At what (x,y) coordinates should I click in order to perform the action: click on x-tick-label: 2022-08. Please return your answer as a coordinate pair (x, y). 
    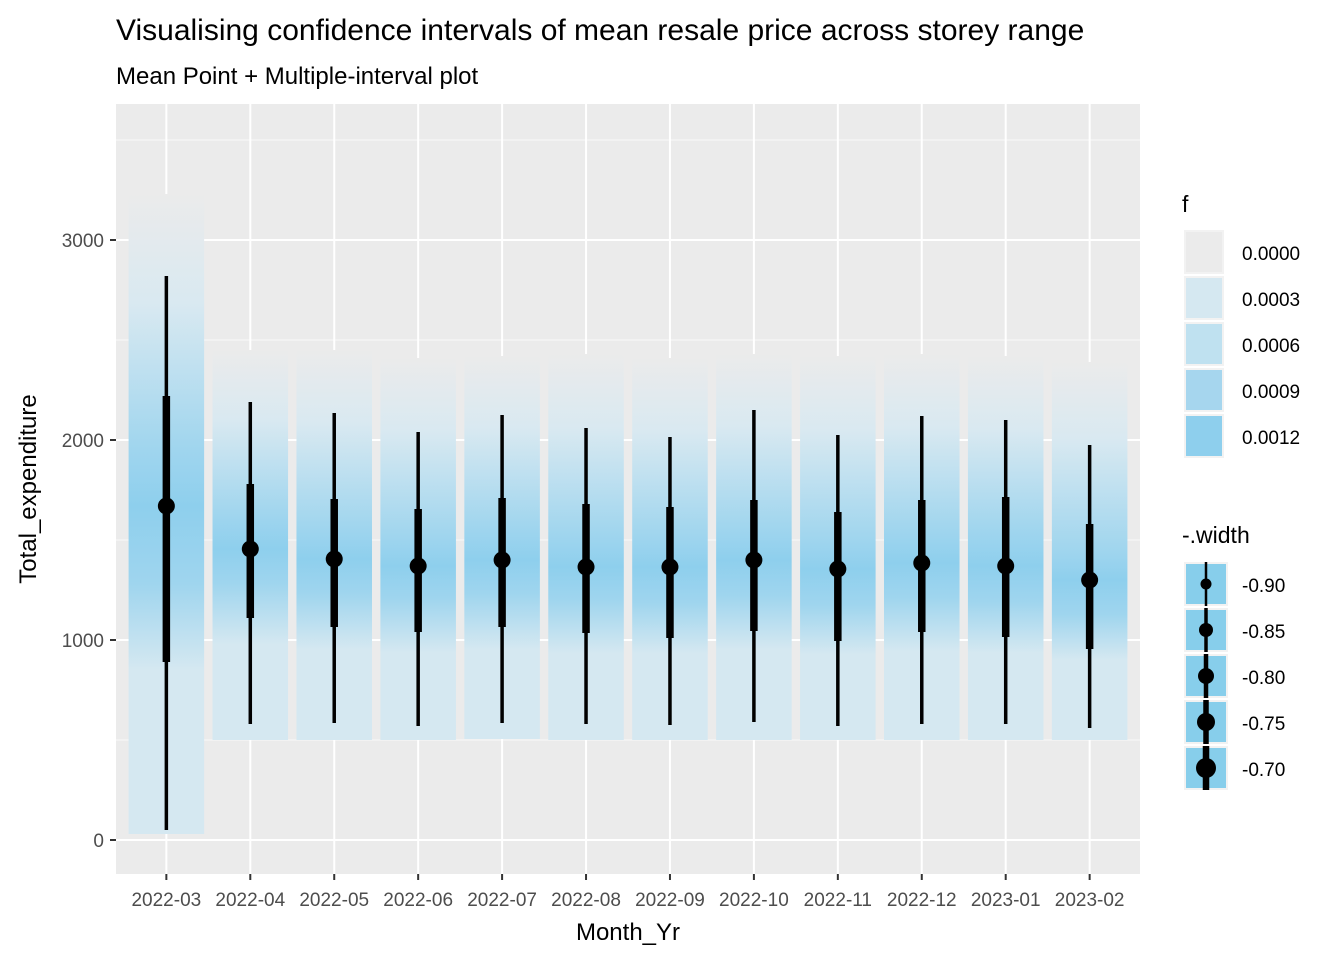
    Looking at the image, I should click on (586, 900).